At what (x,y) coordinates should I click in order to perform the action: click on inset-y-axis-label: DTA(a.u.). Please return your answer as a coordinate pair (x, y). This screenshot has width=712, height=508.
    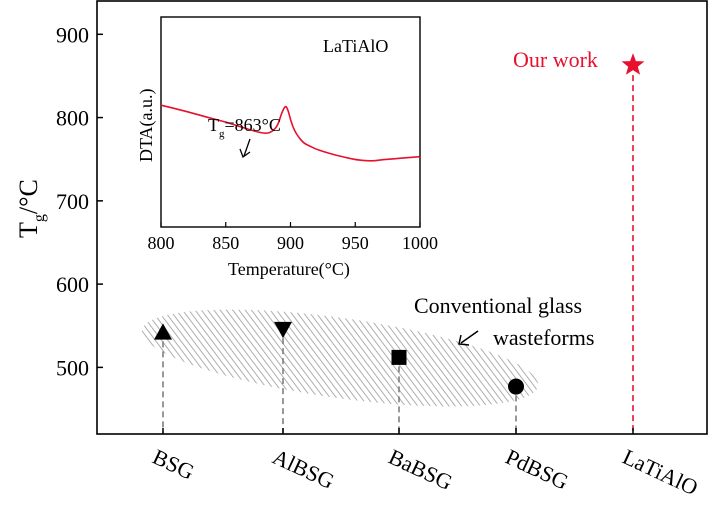
    Looking at the image, I should click on (146, 125).